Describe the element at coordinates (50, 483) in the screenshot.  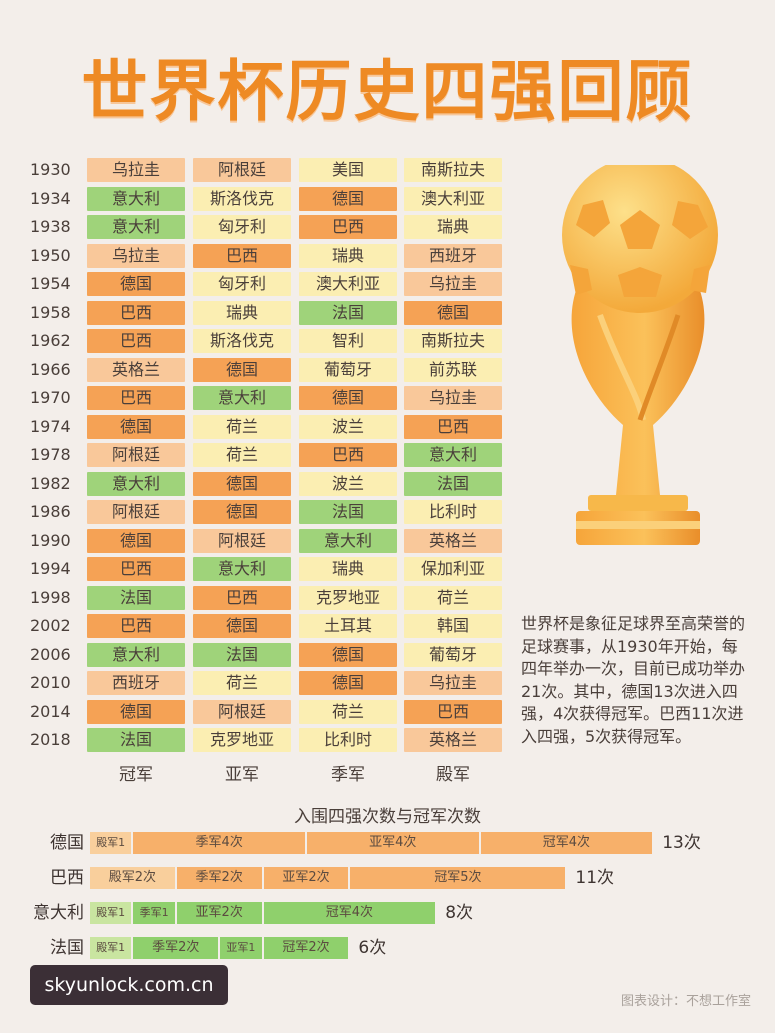
I see `year-label: 1982` at that location.